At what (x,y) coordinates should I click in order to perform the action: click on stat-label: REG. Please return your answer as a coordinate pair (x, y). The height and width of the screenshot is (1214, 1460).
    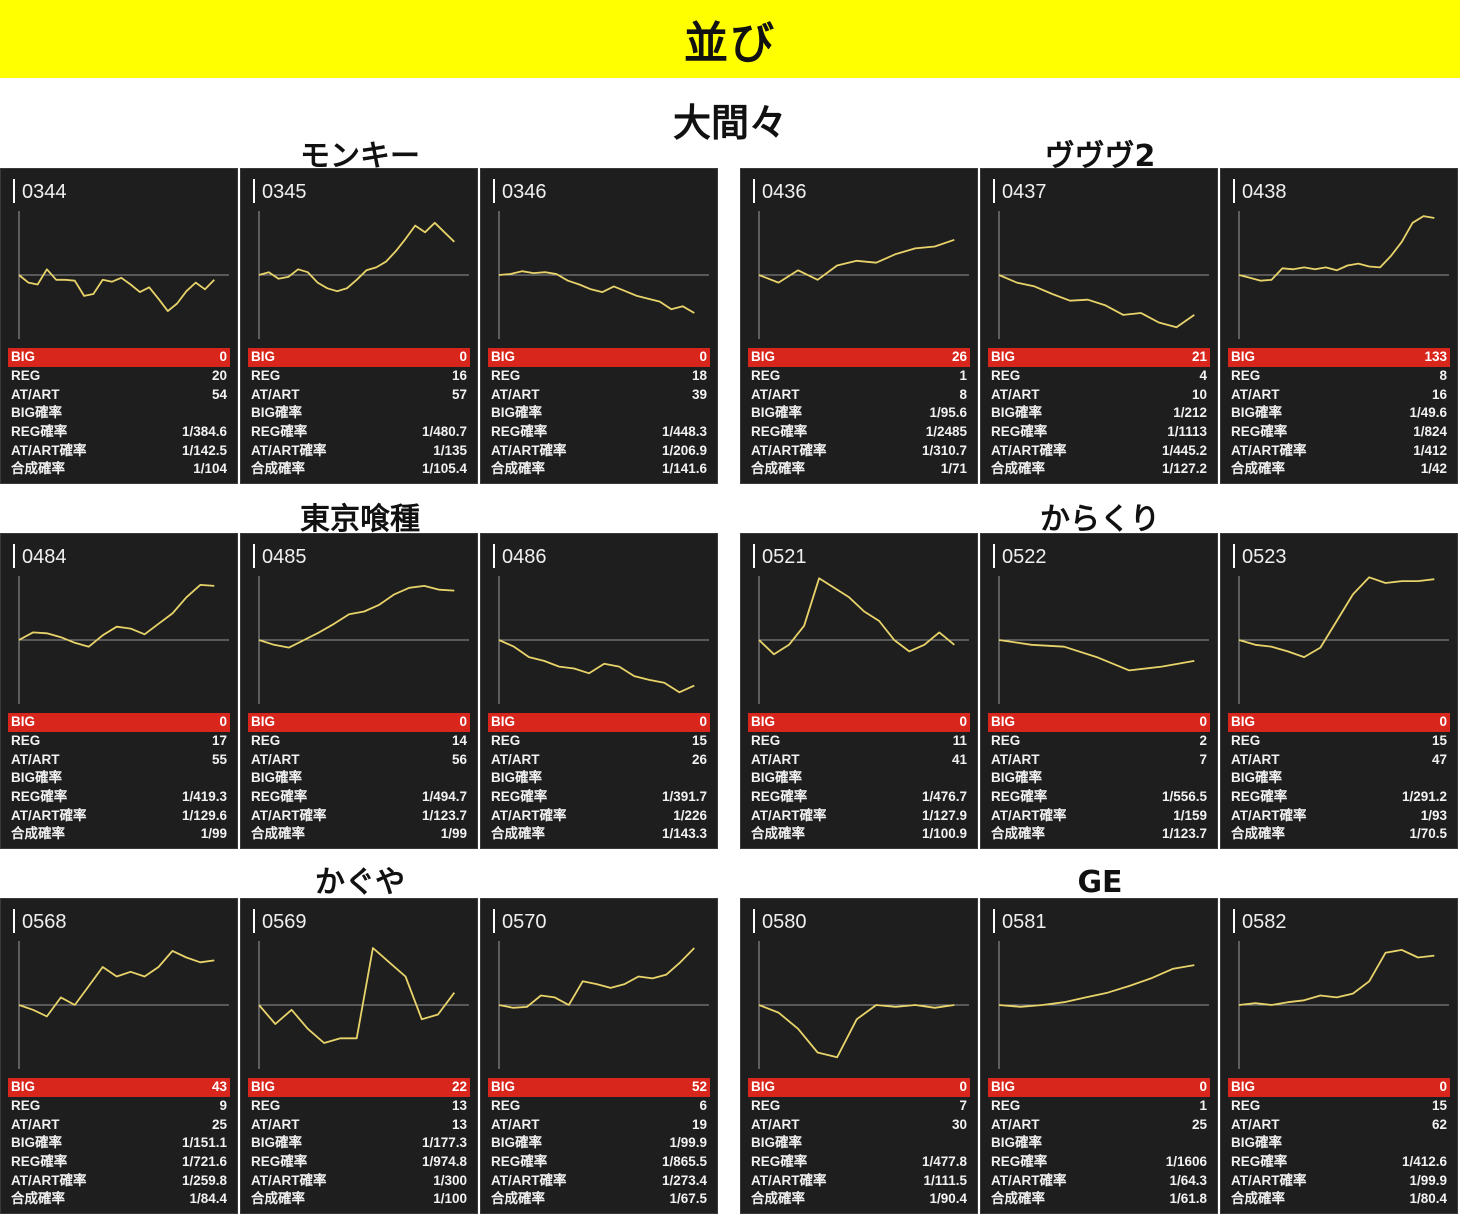
    Looking at the image, I should click on (1006, 1105).